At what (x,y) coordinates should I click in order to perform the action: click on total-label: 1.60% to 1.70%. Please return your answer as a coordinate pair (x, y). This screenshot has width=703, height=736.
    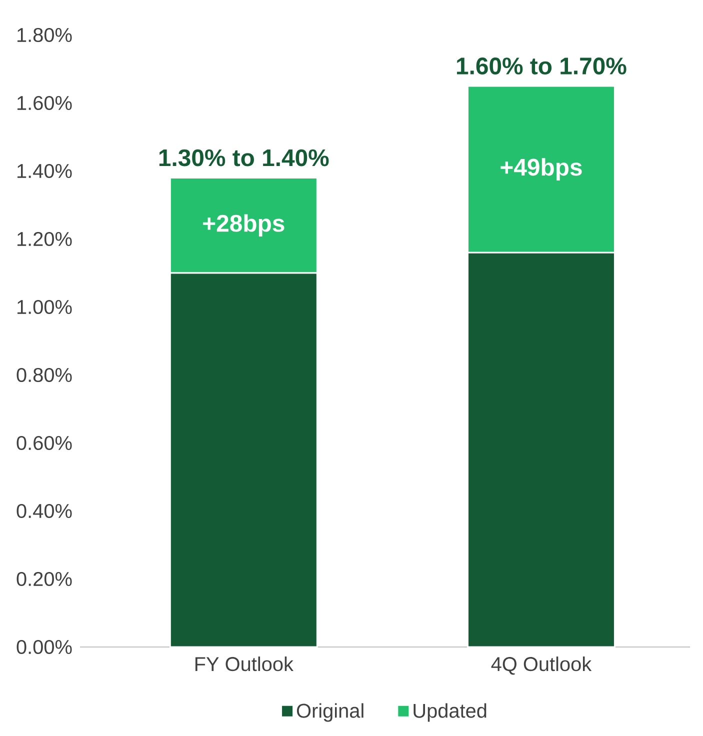
    Looking at the image, I should click on (541, 66).